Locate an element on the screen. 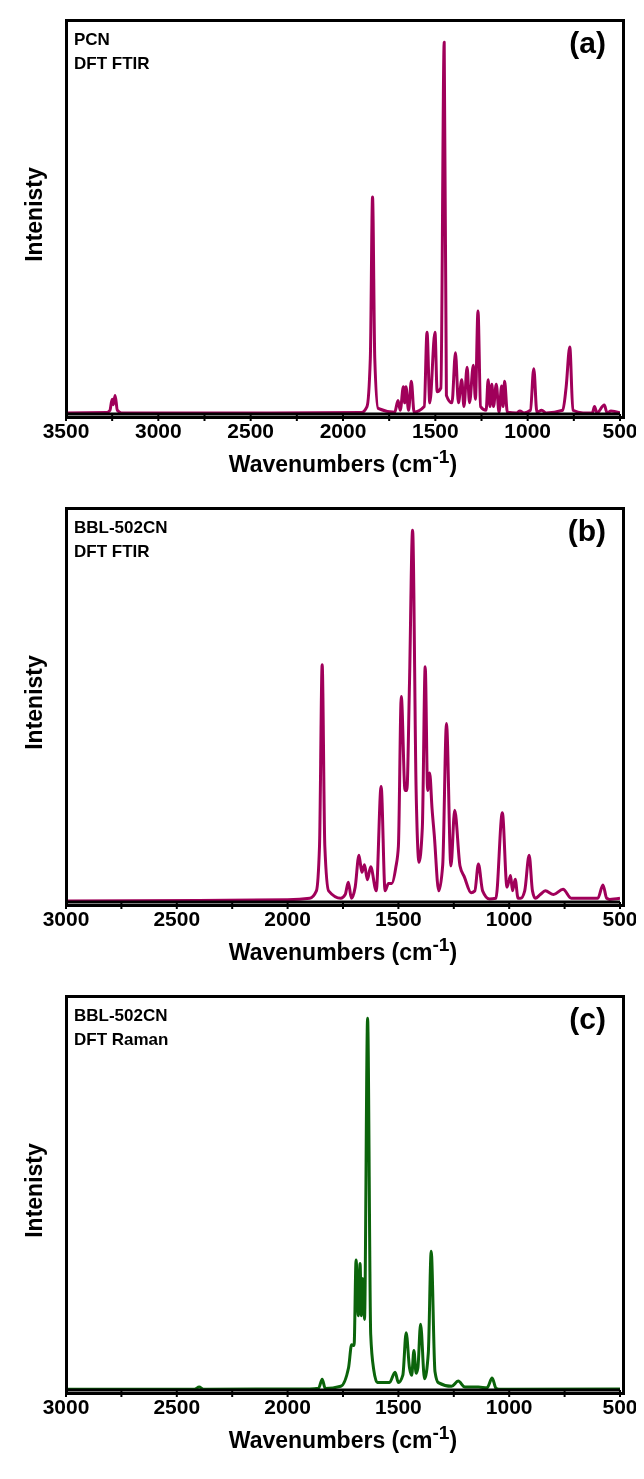  x-tick-label: 3500 is located at coordinates (66, 430).